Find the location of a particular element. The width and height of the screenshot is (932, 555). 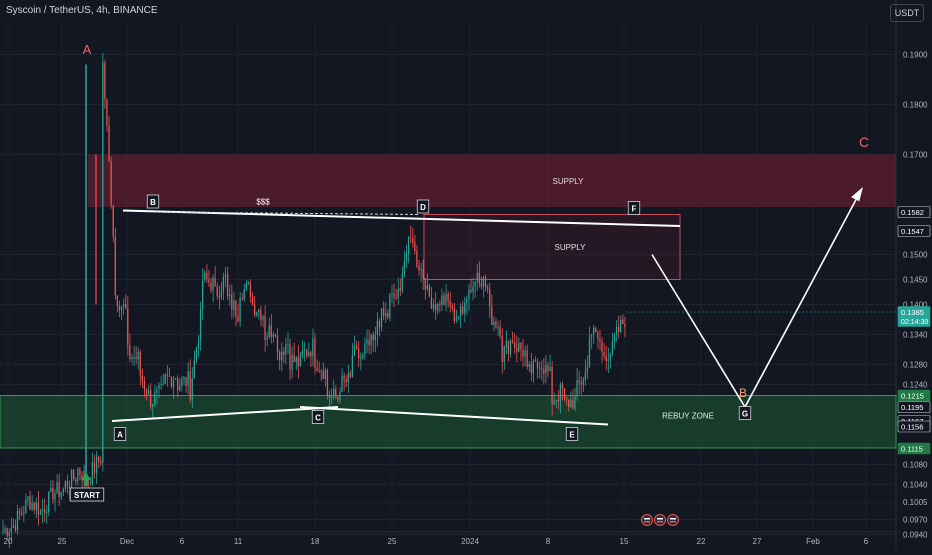

point-label-d: D is located at coordinates (423, 207).